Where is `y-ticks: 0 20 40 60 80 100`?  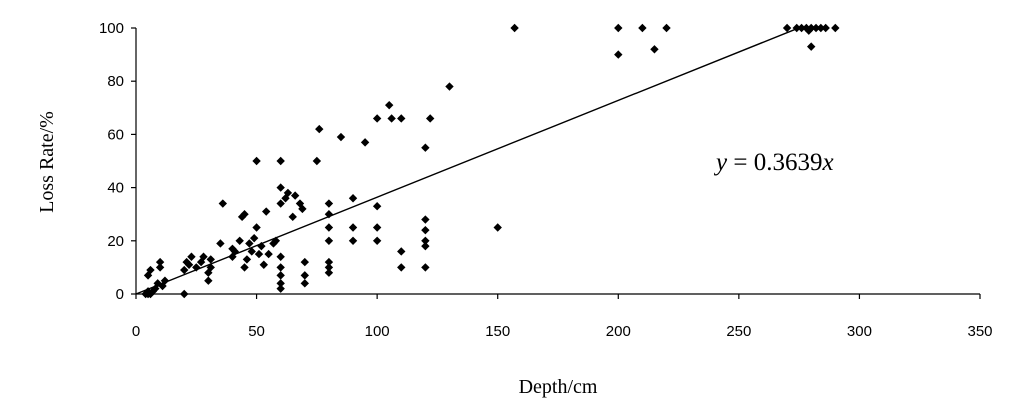 y-ticks: 0 20 40 60 80 100 is located at coordinates (117, 161).